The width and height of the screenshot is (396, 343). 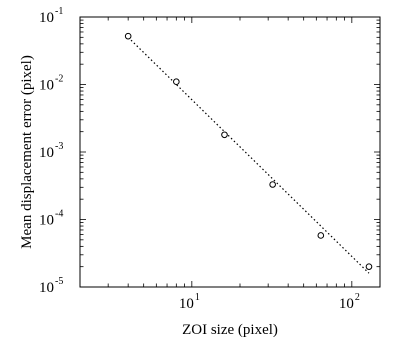 What do you see at coordinates (59, 281) in the screenshot?
I see `y-tick-exponent: -5` at bounding box center [59, 281].